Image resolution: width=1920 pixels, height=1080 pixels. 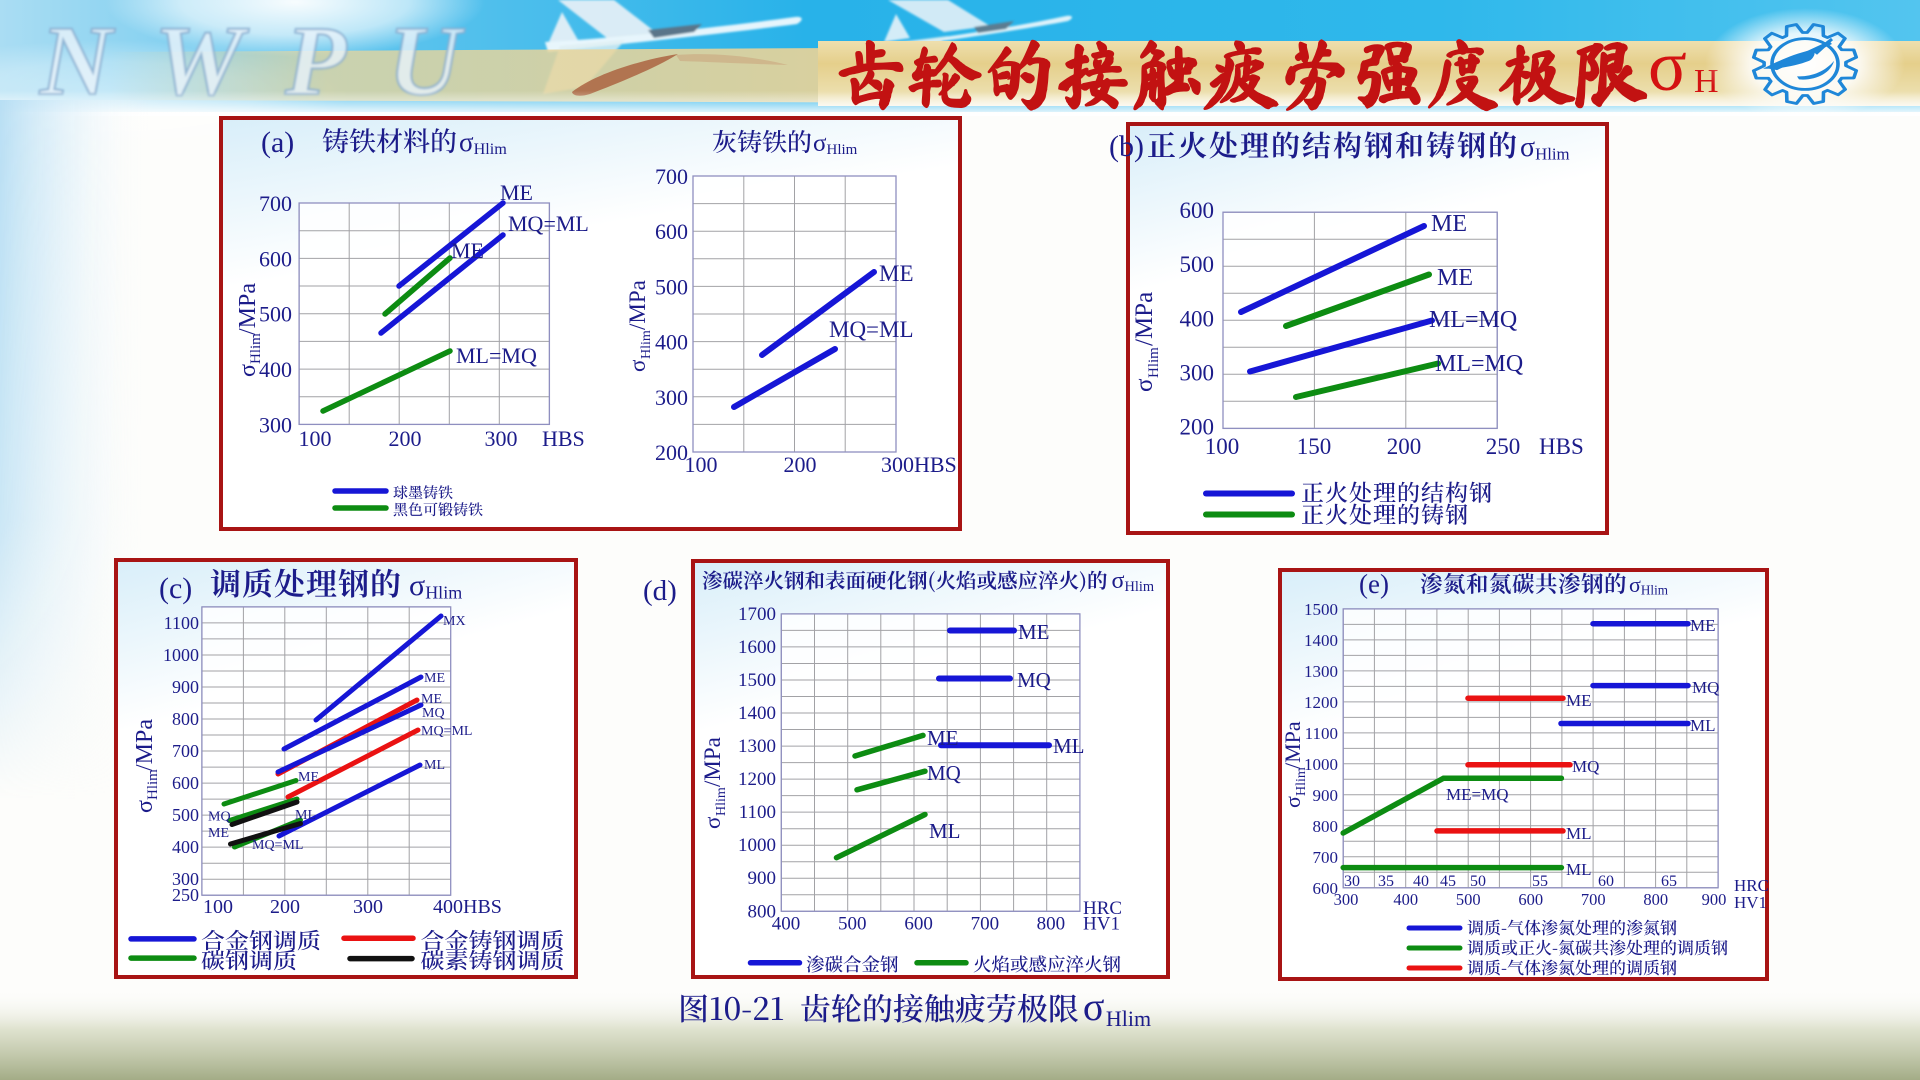 What do you see at coordinates (1478, 881) in the screenshot?
I see `svg-text: 50` at bounding box center [1478, 881].